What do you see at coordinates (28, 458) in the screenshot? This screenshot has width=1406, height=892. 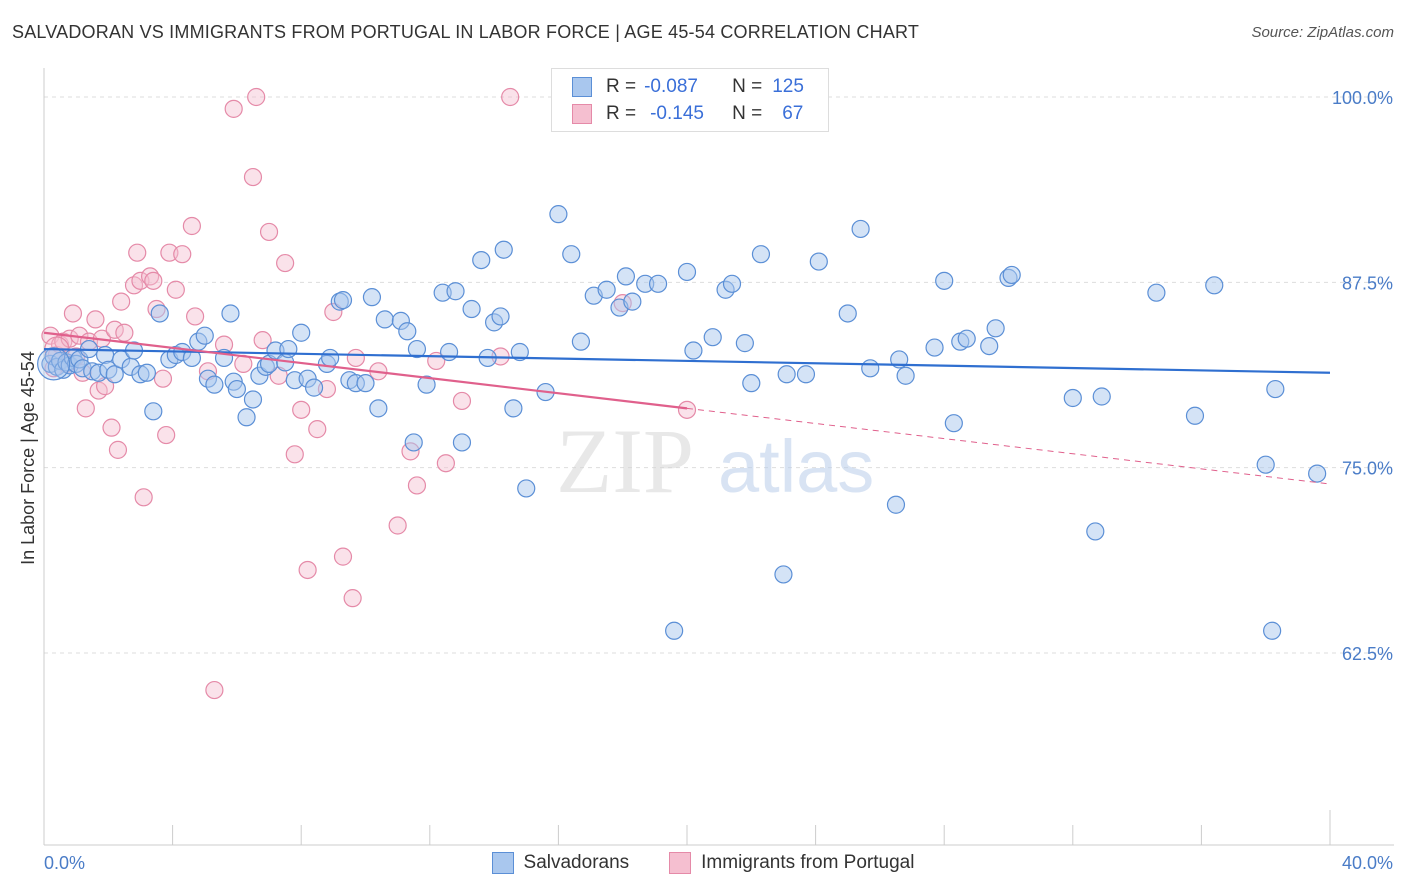 I see `y-axis-label: In Labor Force | Age 45-54` at bounding box center [28, 458].